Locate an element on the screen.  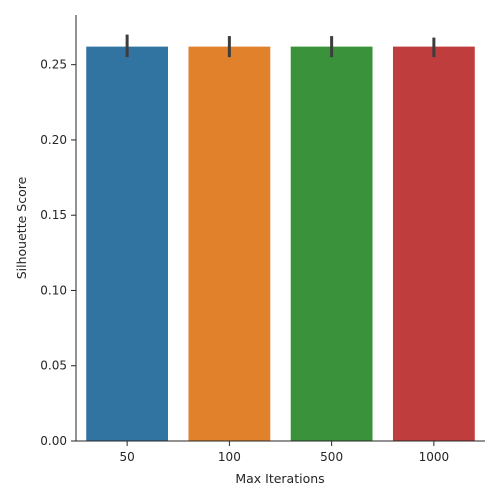
y-ticks-layer: 0.00 0.05 0.10 0.15 0.20 0.25 is located at coordinates (58, 253).